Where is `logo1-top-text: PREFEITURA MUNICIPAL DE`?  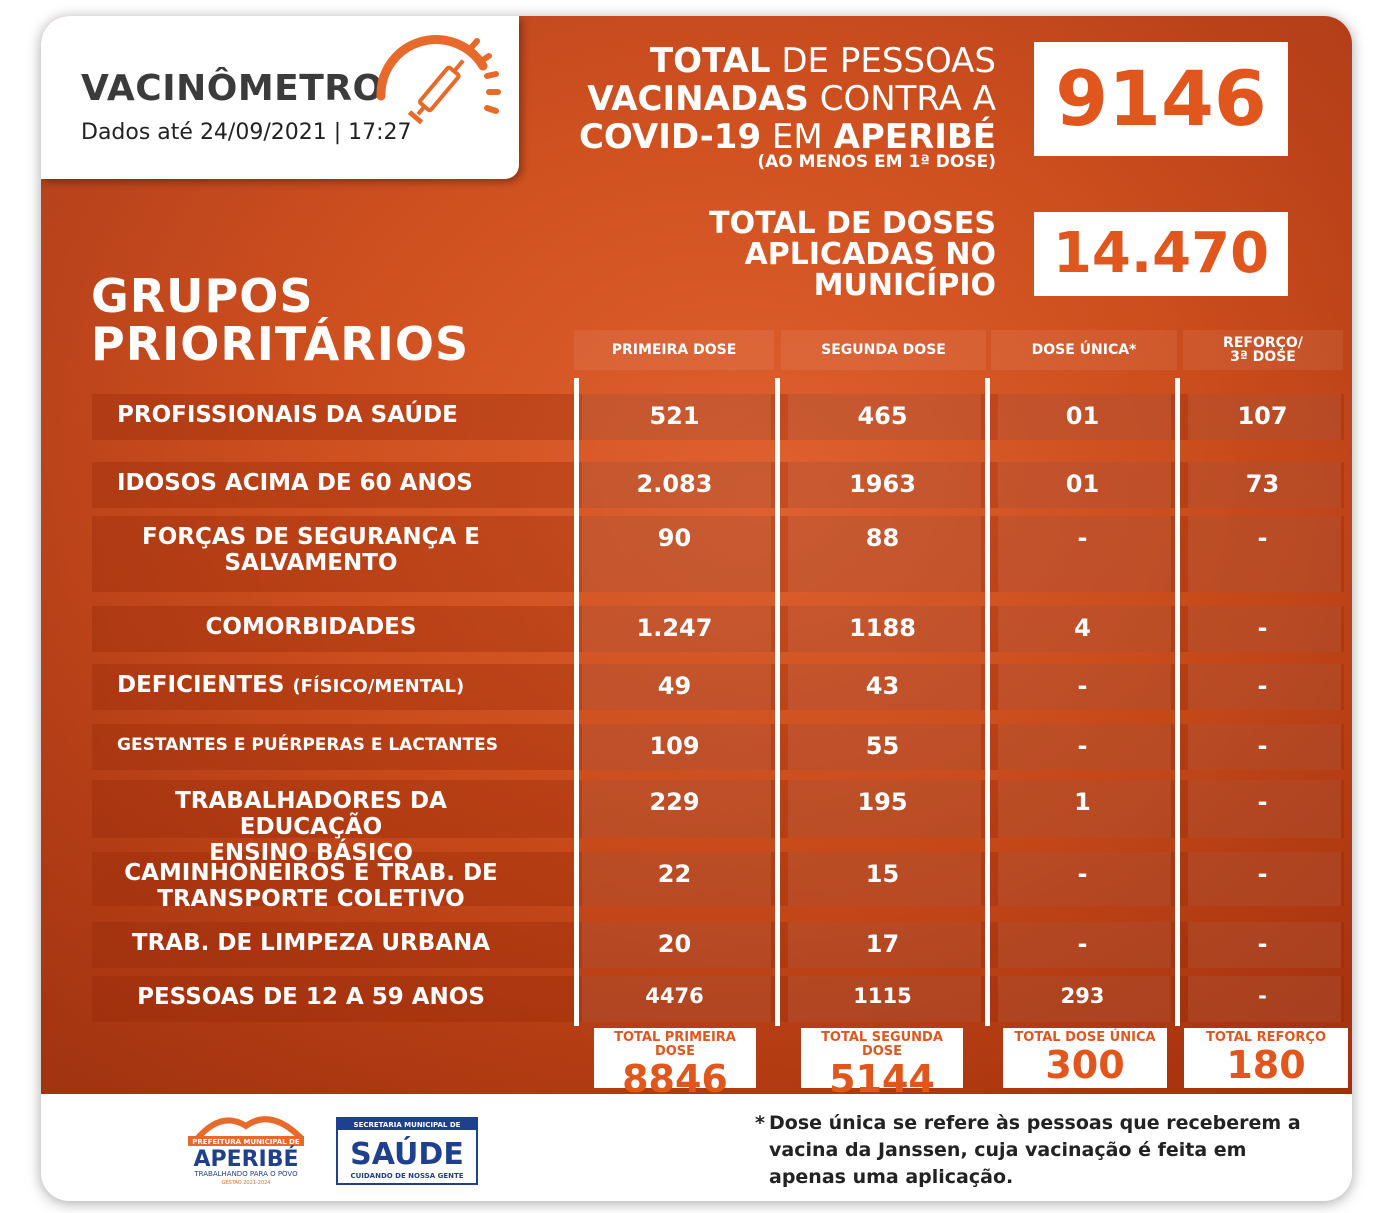
logo1-top-text: PREFEITURA MUNICIPAL DE is located at coordinates (246, 1142).